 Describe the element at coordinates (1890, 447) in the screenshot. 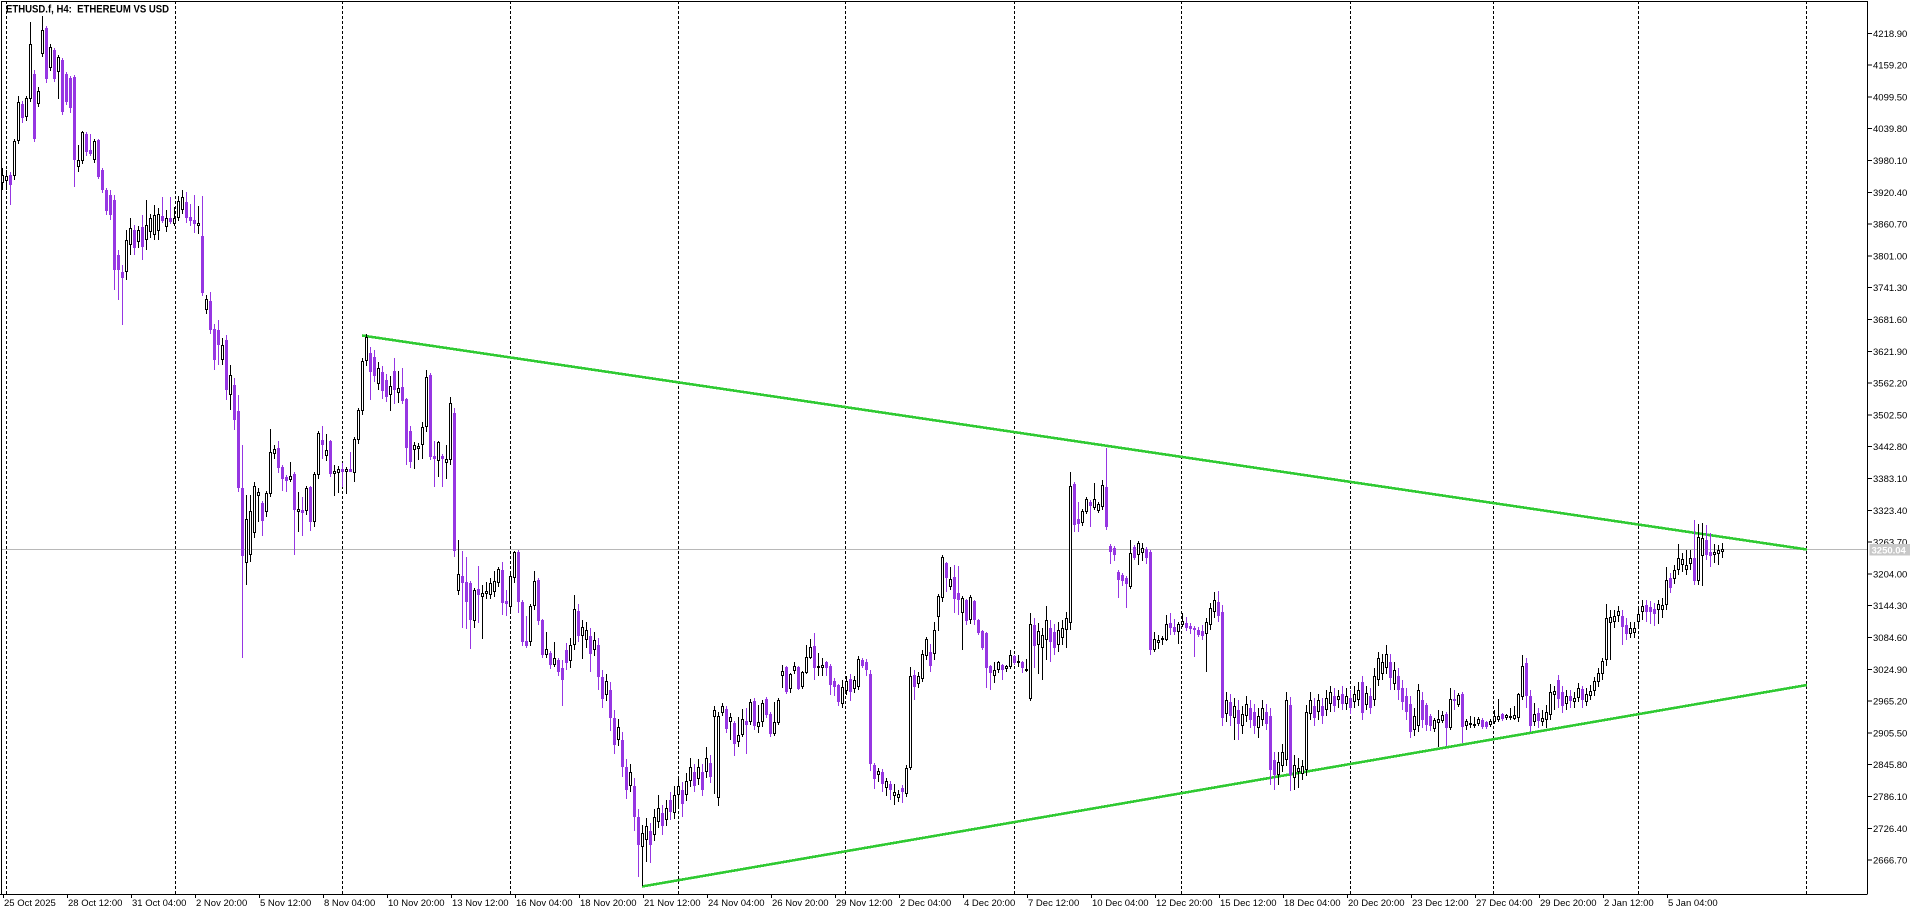

I see `svg-text: 3442.80` at that location.